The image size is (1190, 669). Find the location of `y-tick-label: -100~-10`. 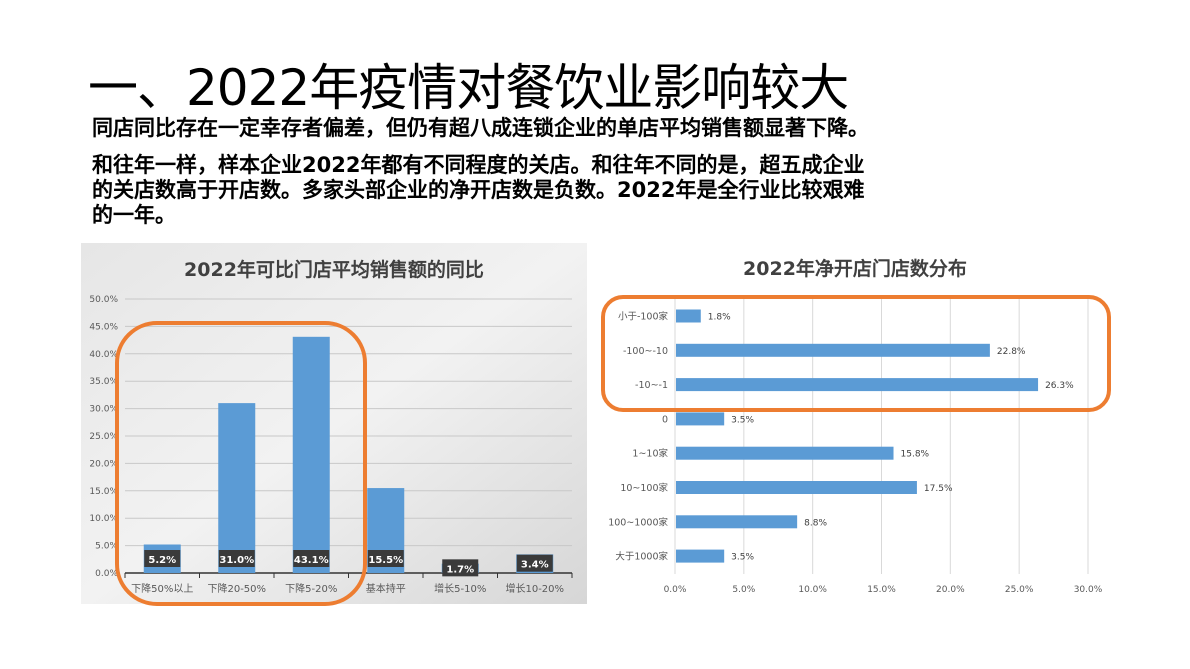

y-tick-label: -100~-10 is located at coordinates (645, 351).